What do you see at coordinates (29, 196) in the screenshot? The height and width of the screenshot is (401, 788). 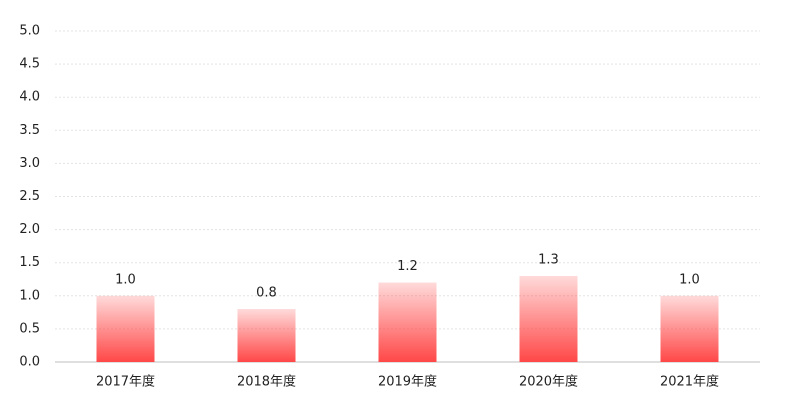 I see `y-tick-label: 2.5` at bounding box center [29, 196].